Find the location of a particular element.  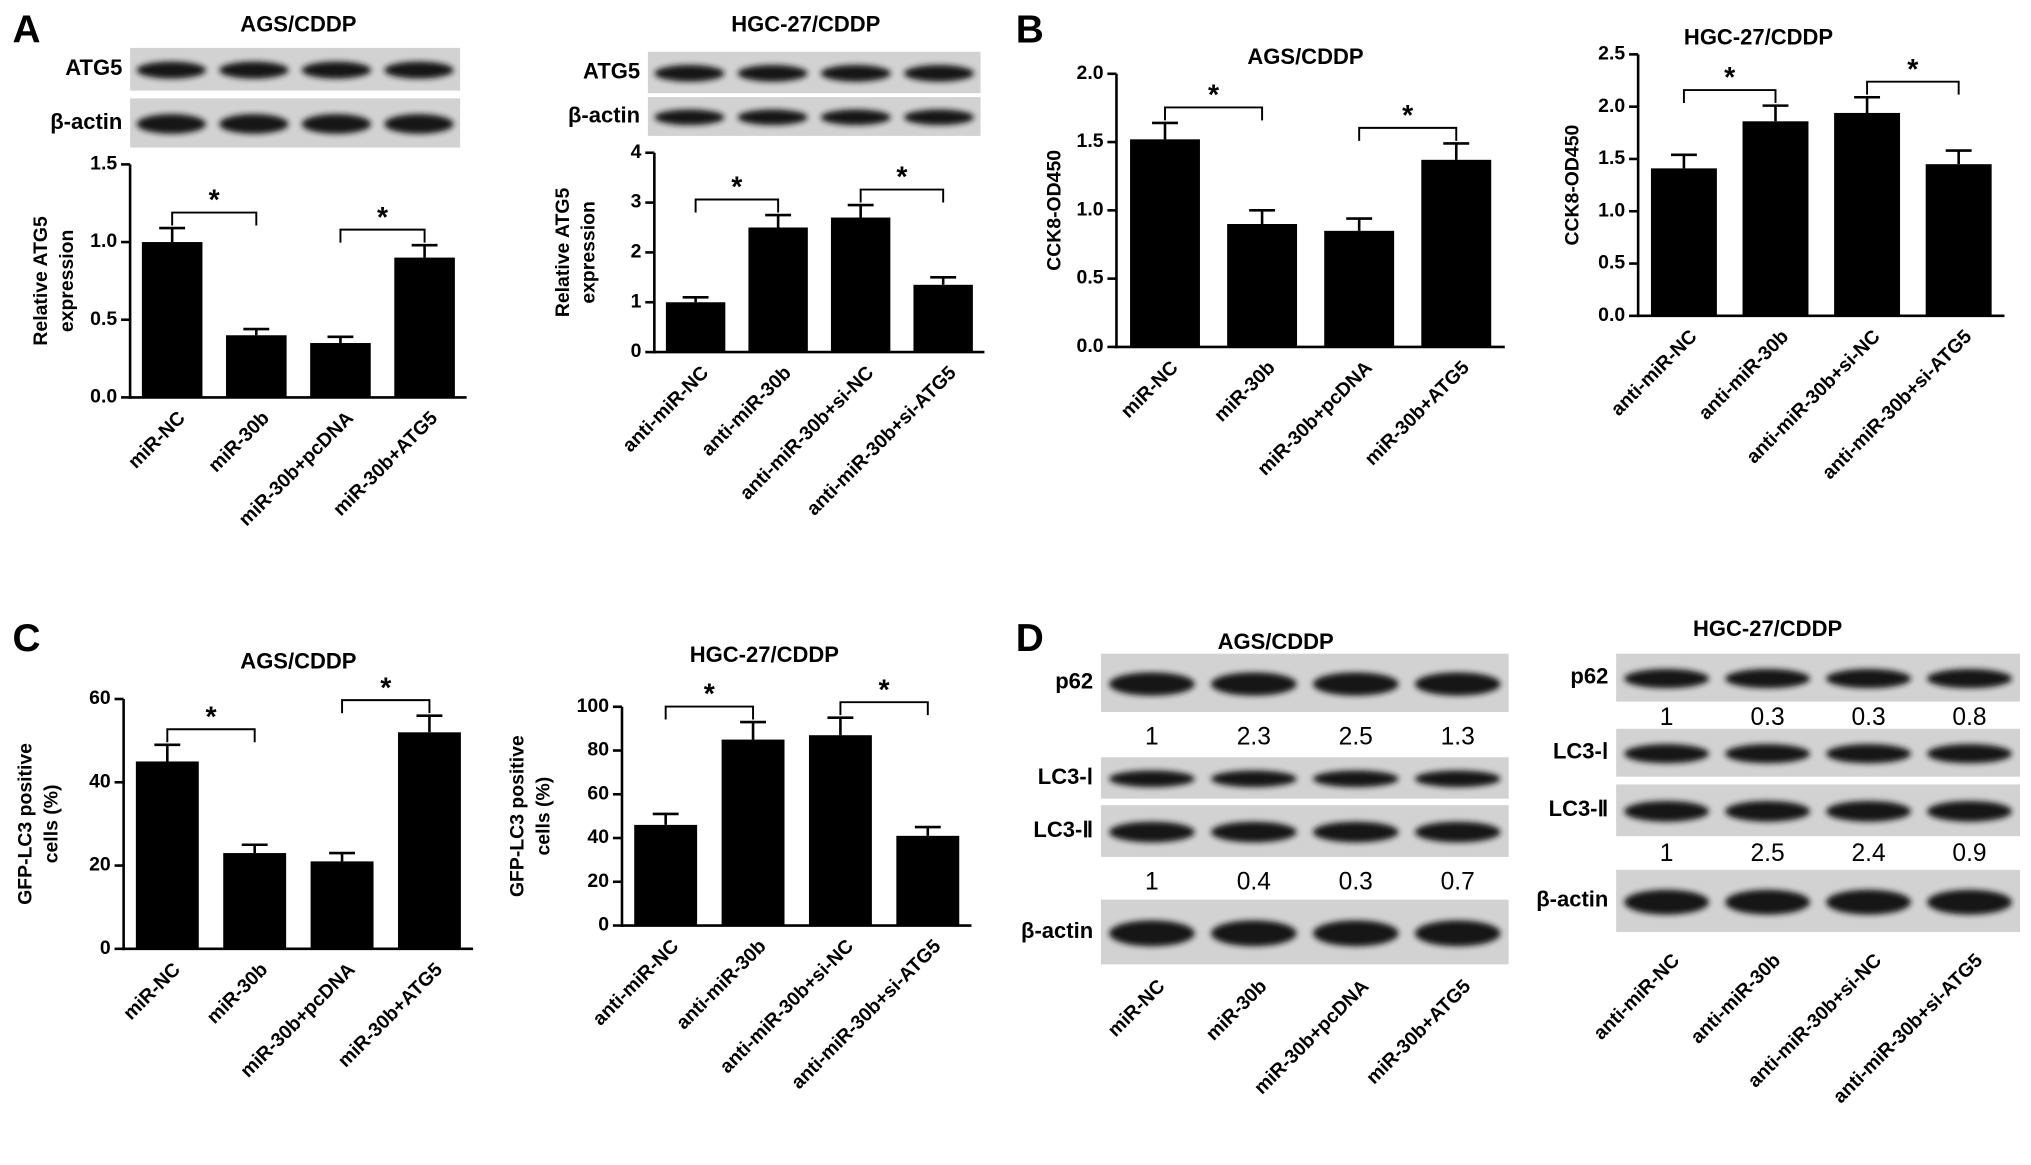

y-tick-label: 2.5 is located at coordinates (1611, 53).